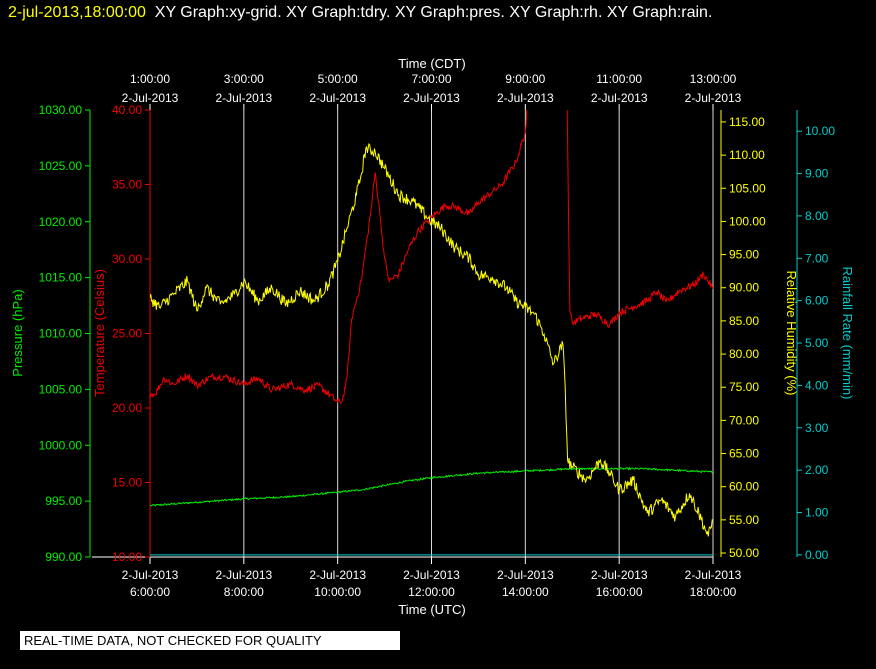  What do you see at coordinates (127, 334) in the screenshot?
I see `temperature-tick-label: 25.00` at bounding box center [127, 334].